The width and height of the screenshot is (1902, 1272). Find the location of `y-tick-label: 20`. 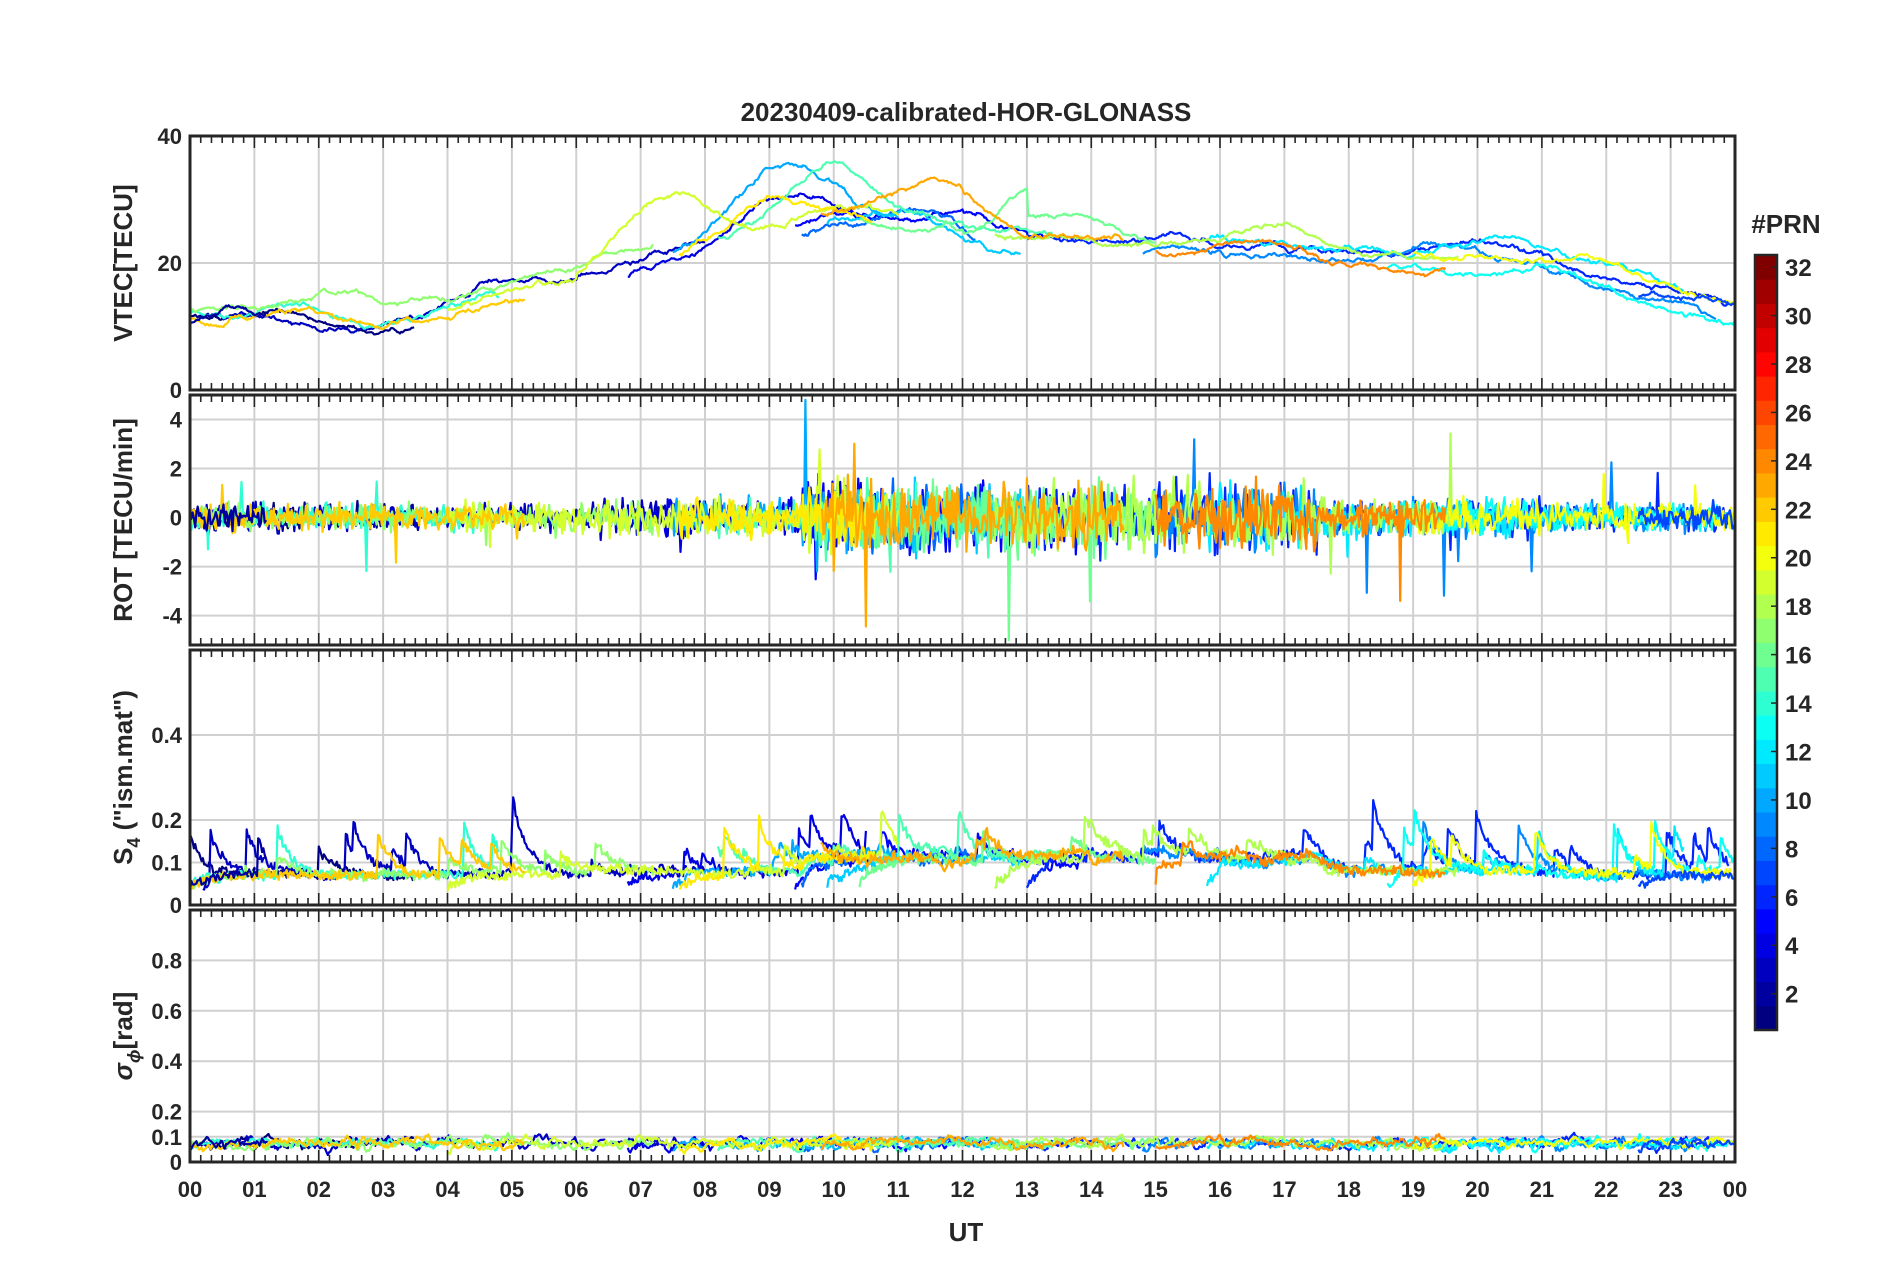

y-tick-label: 20 is located at coordinates (170, 263).